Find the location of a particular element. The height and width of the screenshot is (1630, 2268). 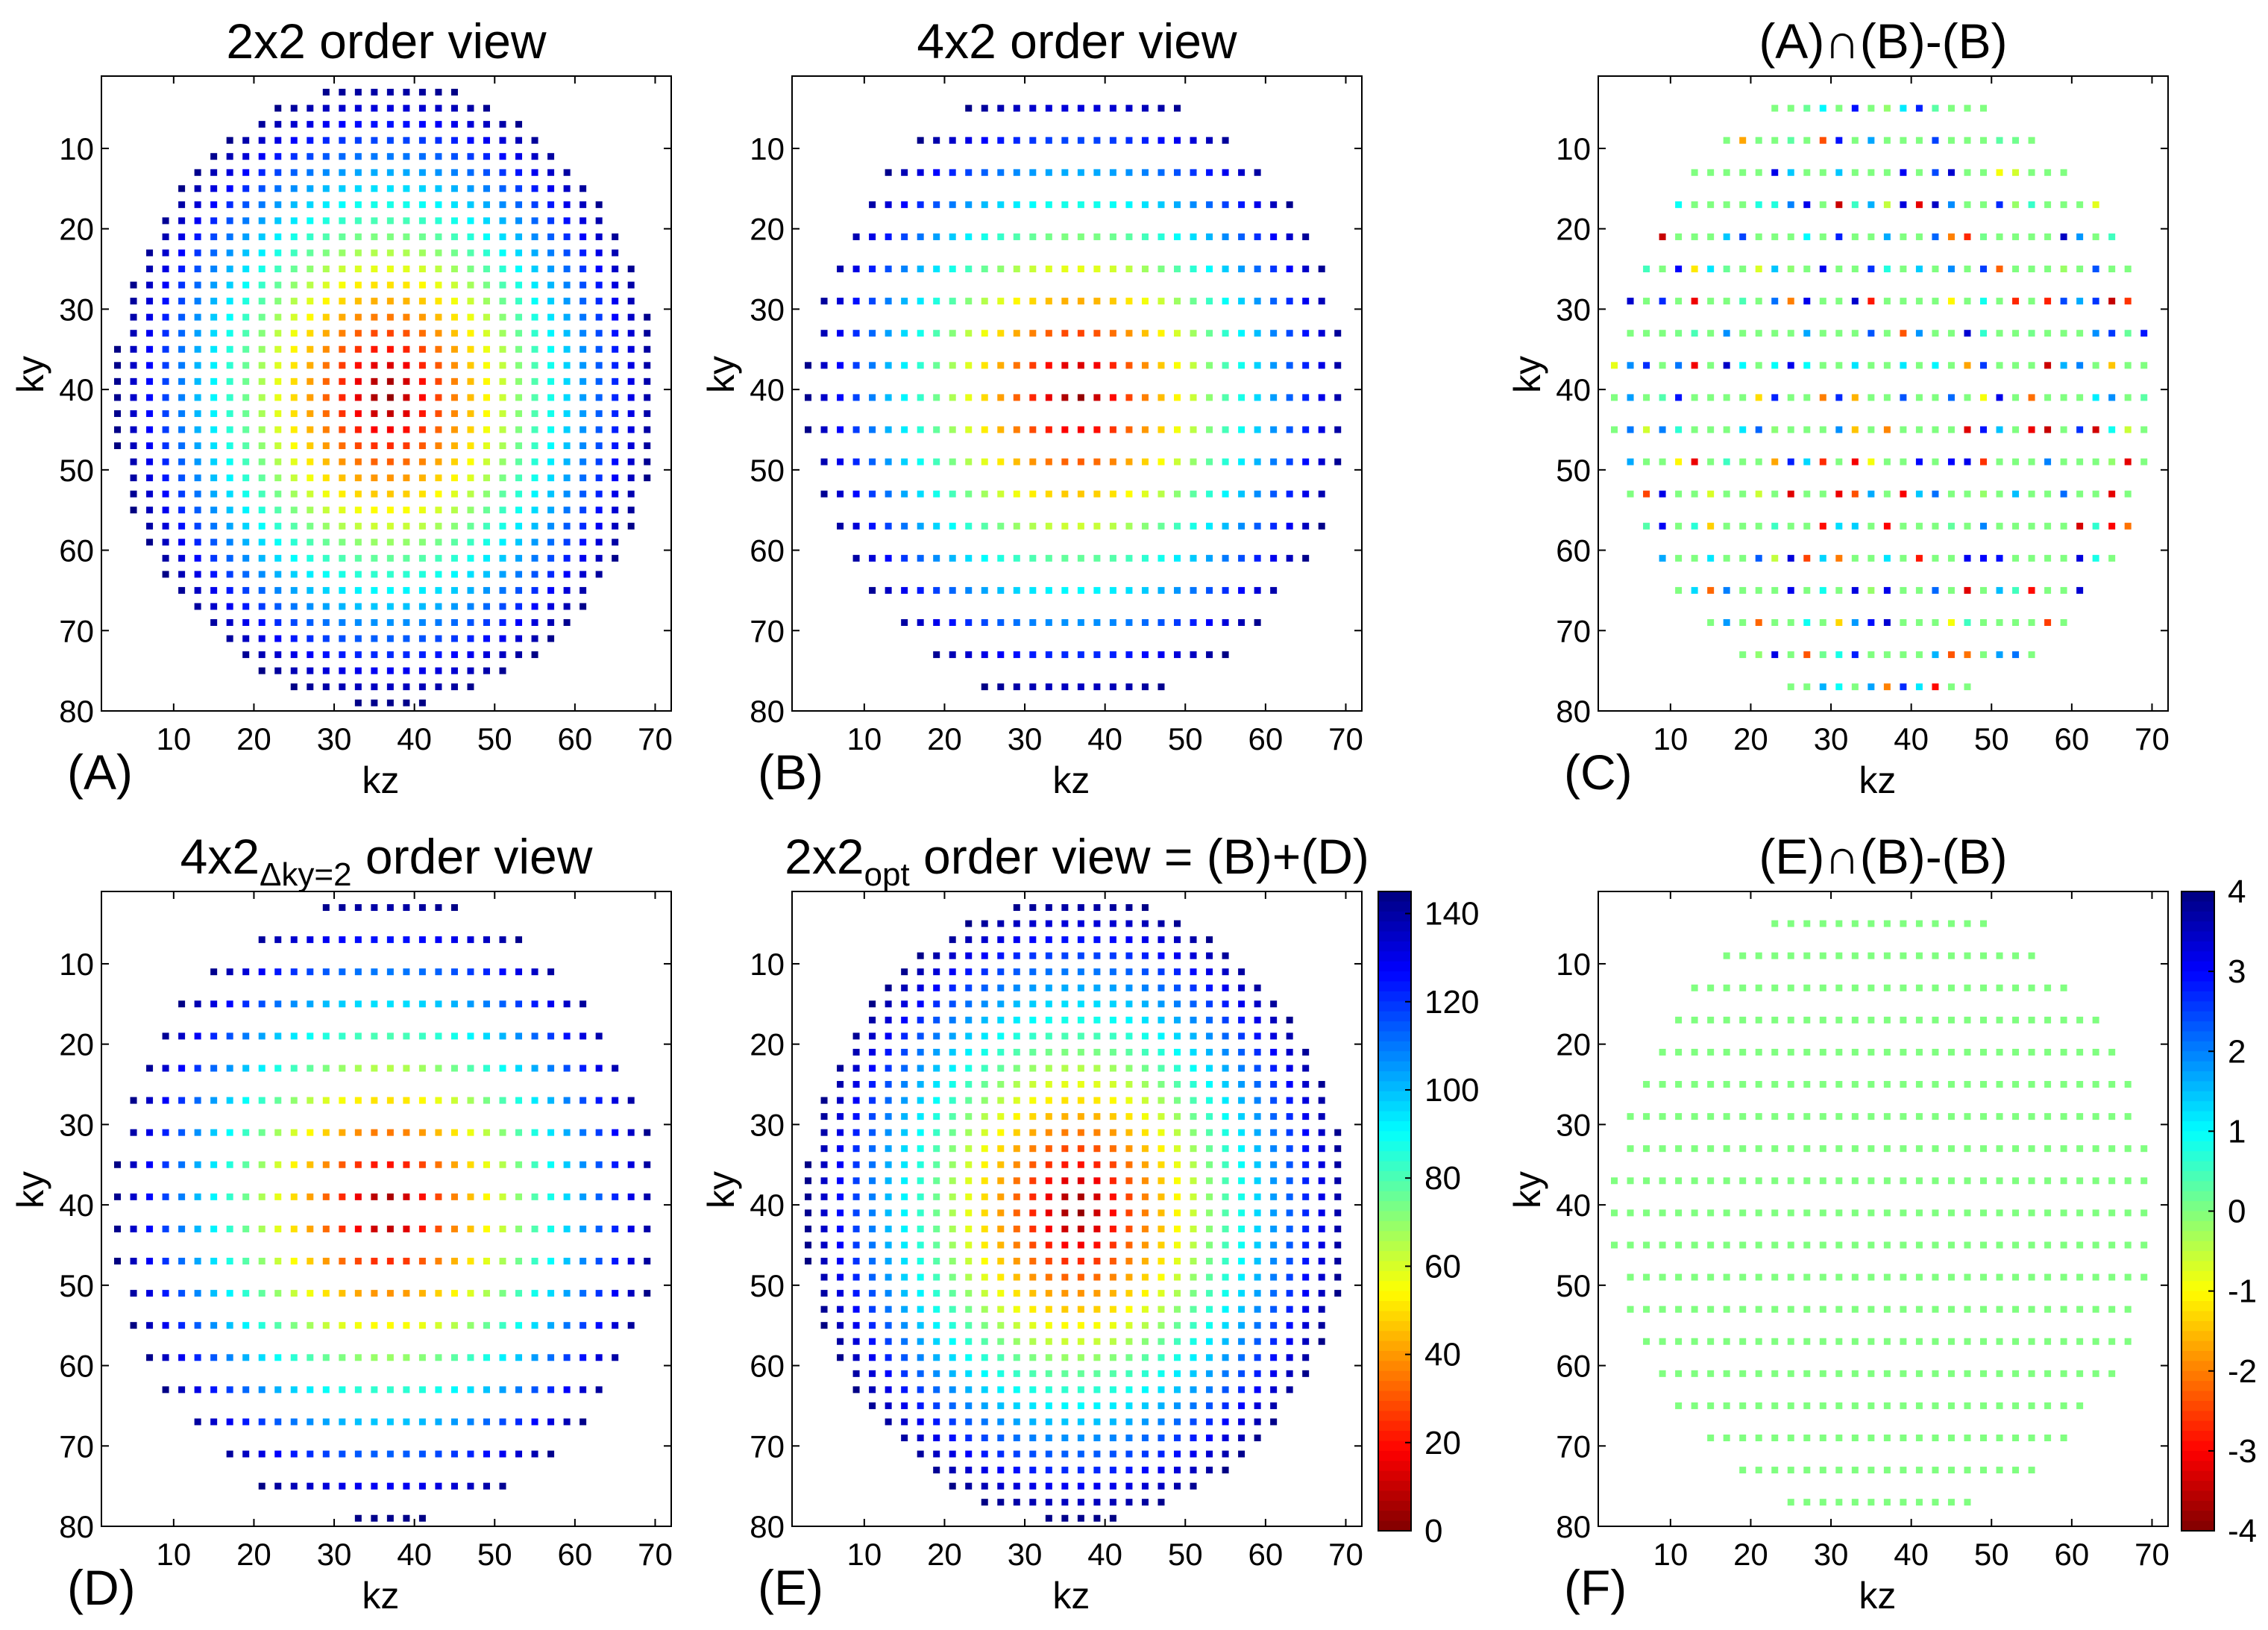

title-subscript: opt is located at coordinates (887, 874).